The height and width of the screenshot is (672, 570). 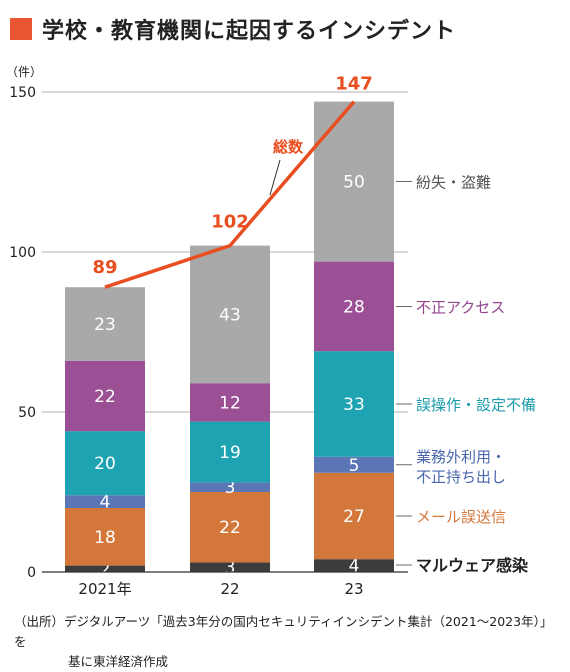 I want to click on segment-value-label: 28, so click(x=354, y=307).